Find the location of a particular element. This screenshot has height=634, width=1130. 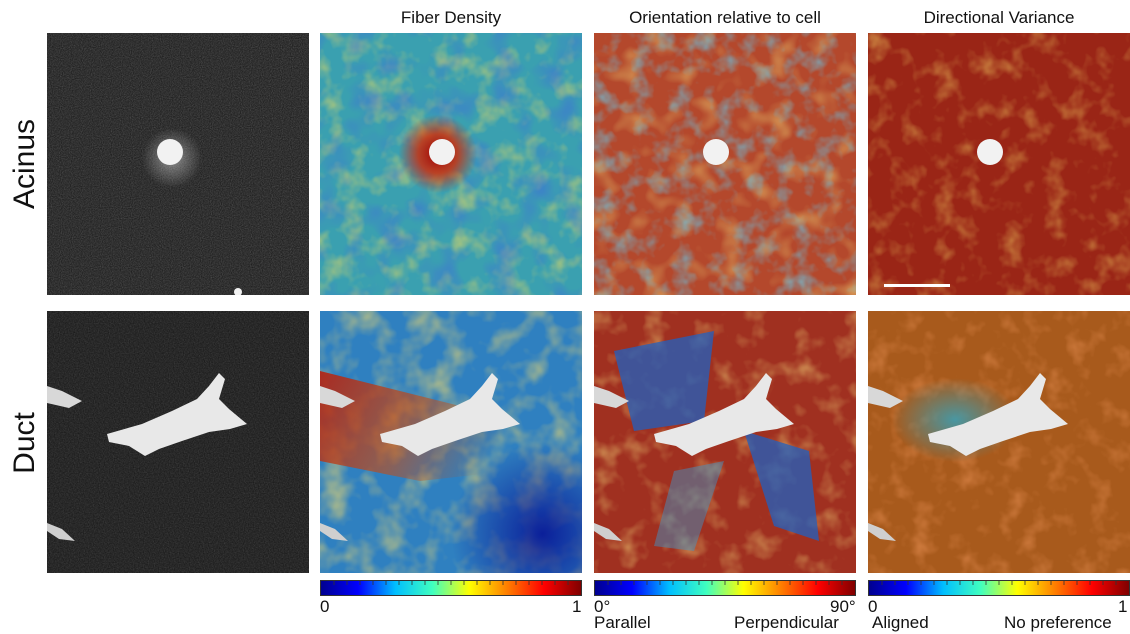

duct-directional-variance-map is located at coordinates (999, 442).